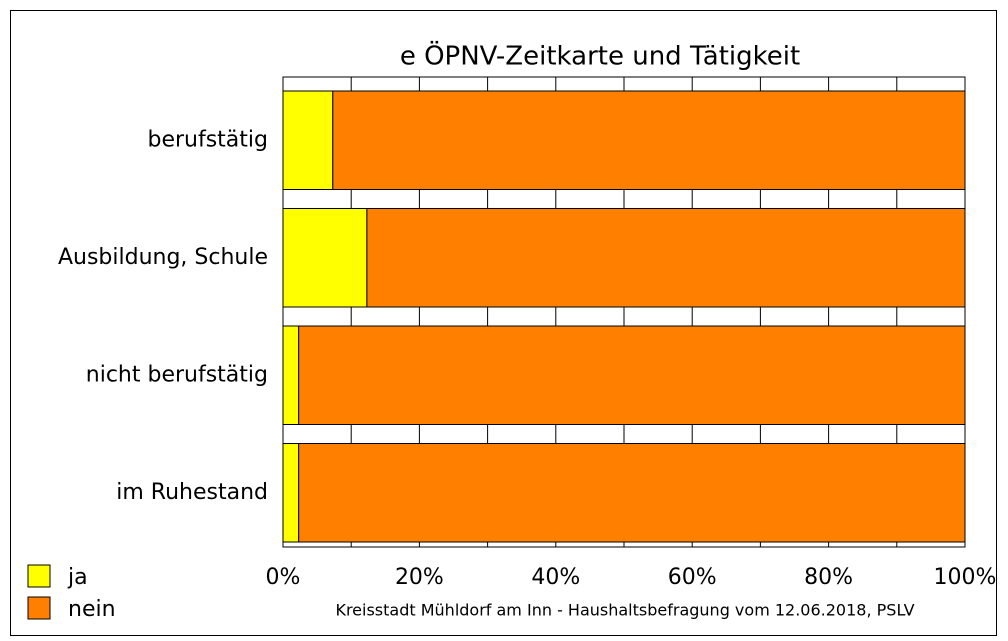 This screenshot has width=1008, height=641. I want to click on y-tick-label: nicht berufstätig, so click(177, 374).